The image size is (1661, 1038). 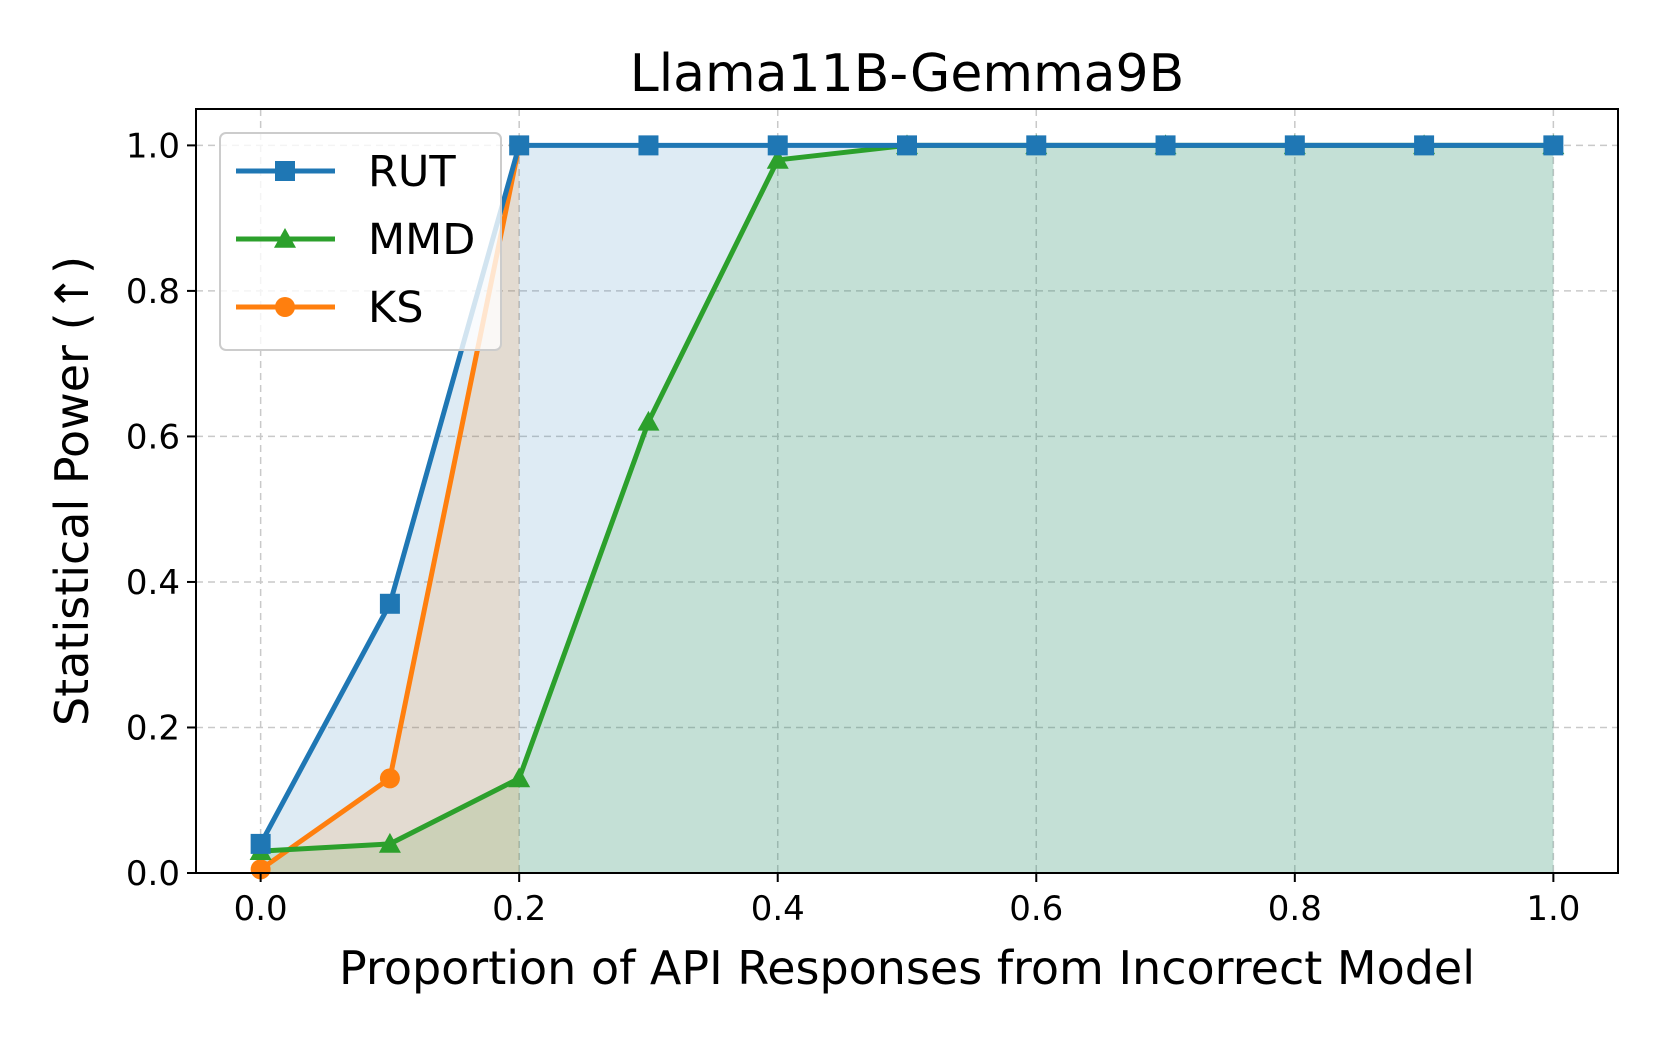 I want to click on x-tick-label: 1.0, so click(x=1553, y=909).